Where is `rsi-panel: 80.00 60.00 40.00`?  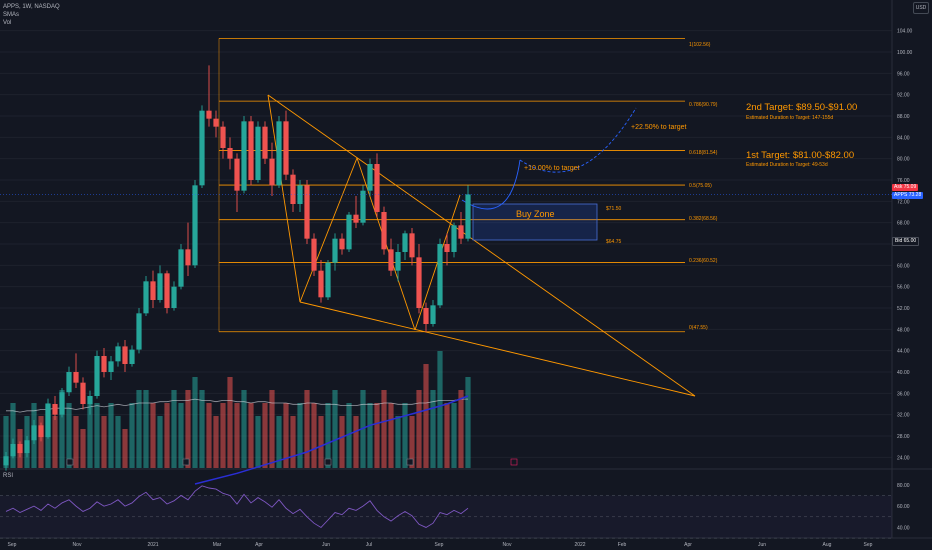 rsi-panel: 80.00 60.00 40.00 is located at coordinates (455, 511).